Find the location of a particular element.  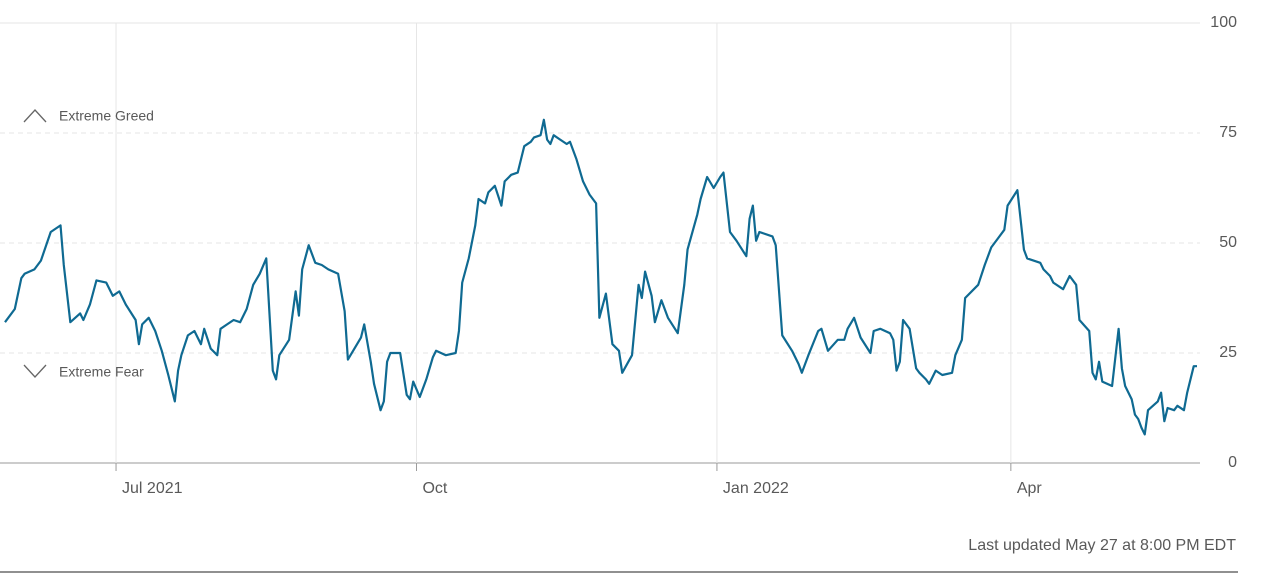

y-tick-label: 25 is located at coordinates (1228, 352).